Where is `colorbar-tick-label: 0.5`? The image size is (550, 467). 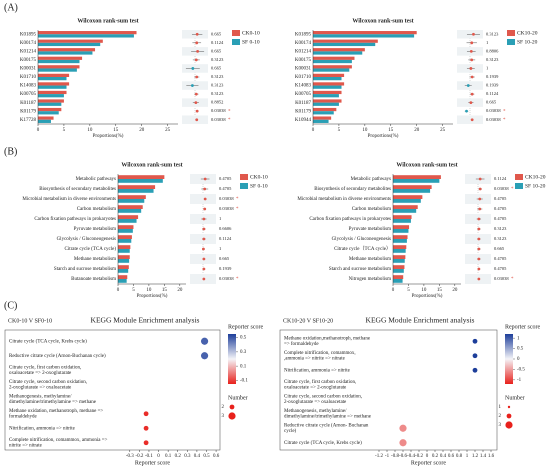
colorbar-tick-label: 0.5 is located at coordinates (520, 349).